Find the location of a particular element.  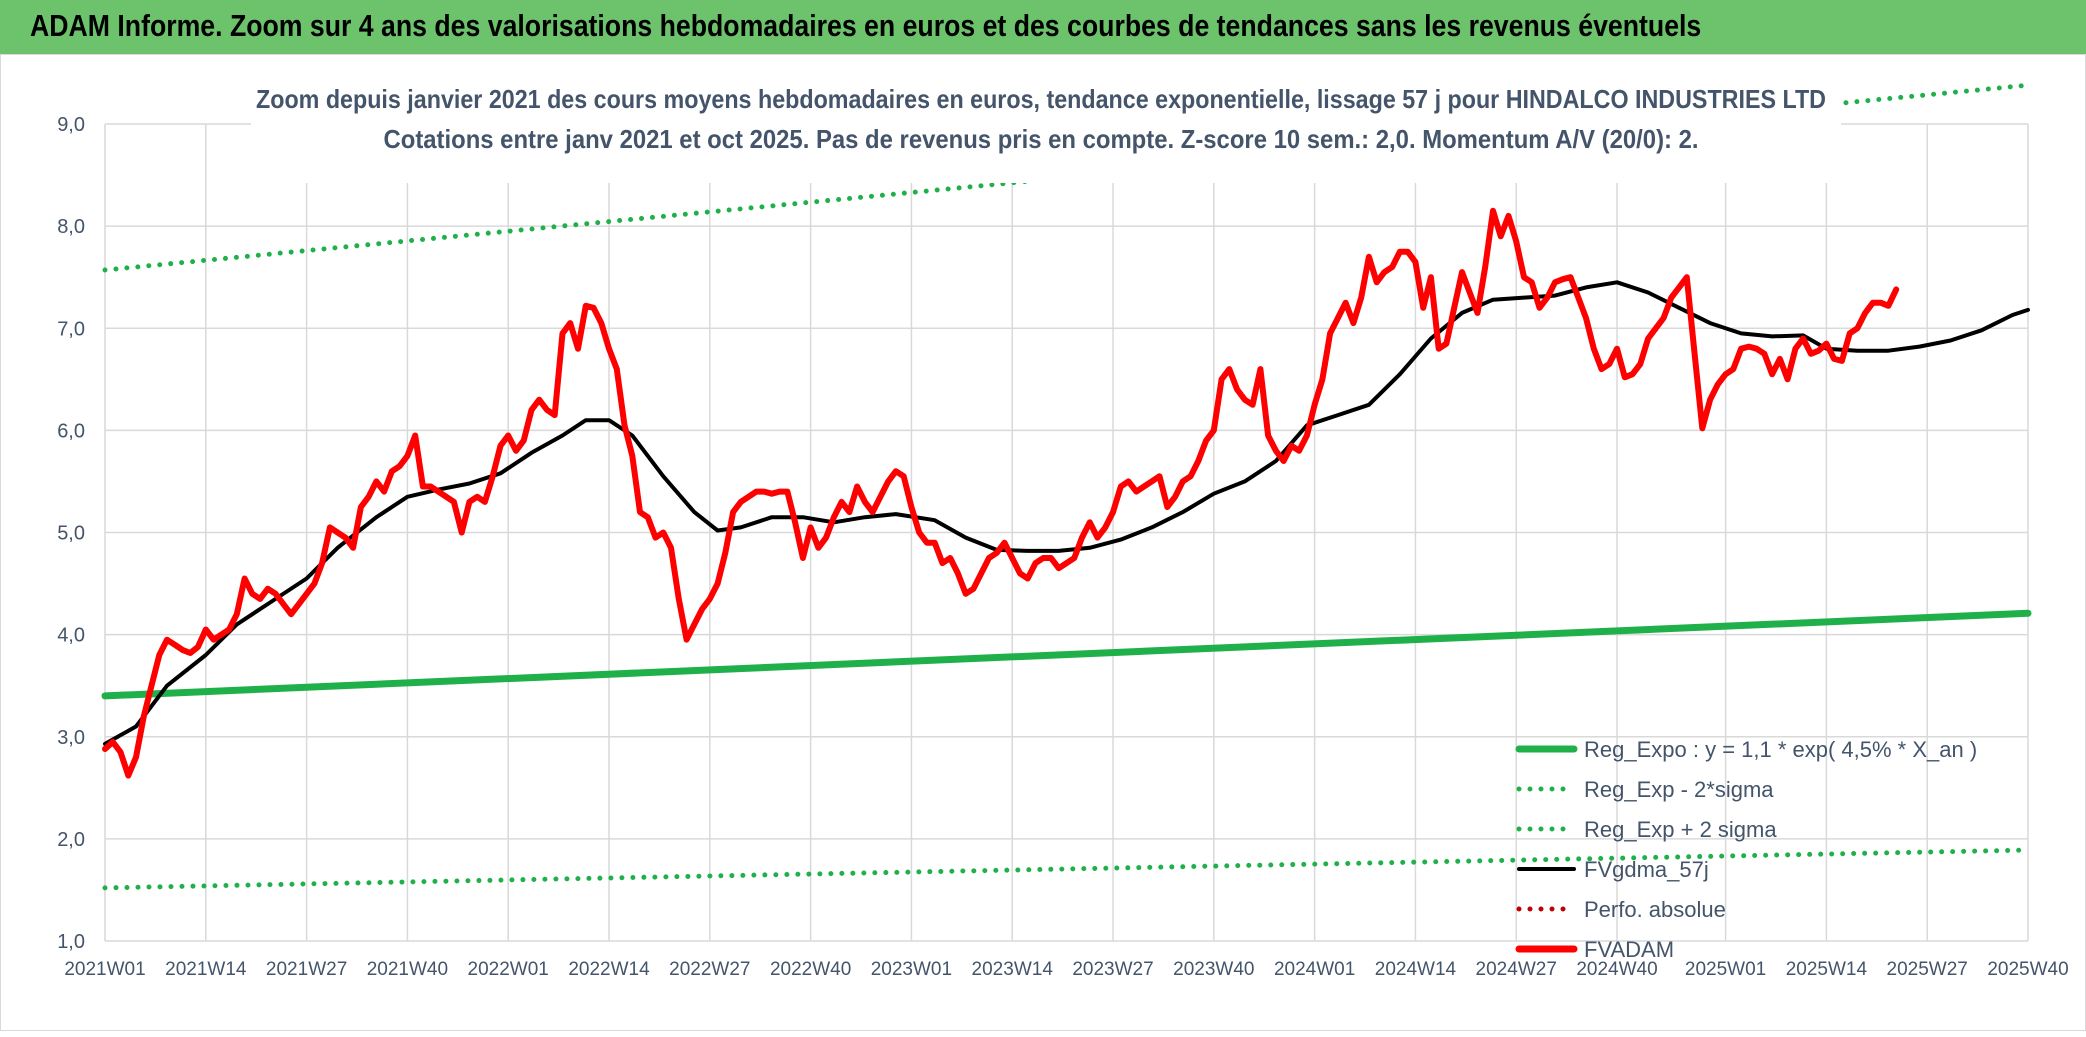

x-tick-label: 2023W14 is located at coordinates (1013, 969).